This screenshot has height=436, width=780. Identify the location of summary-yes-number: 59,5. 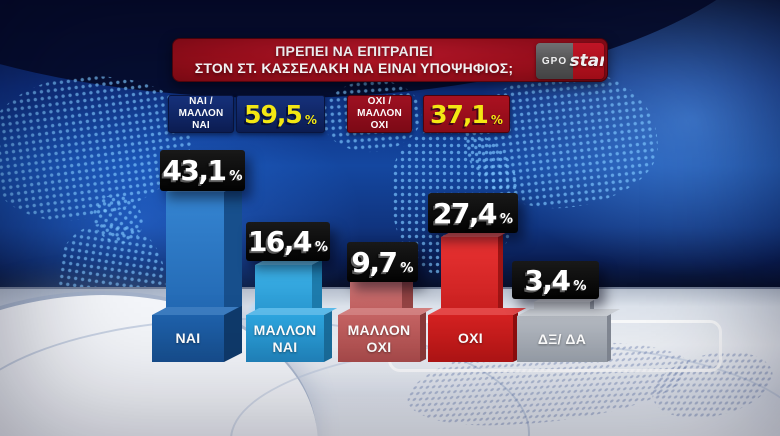
(273, 114).